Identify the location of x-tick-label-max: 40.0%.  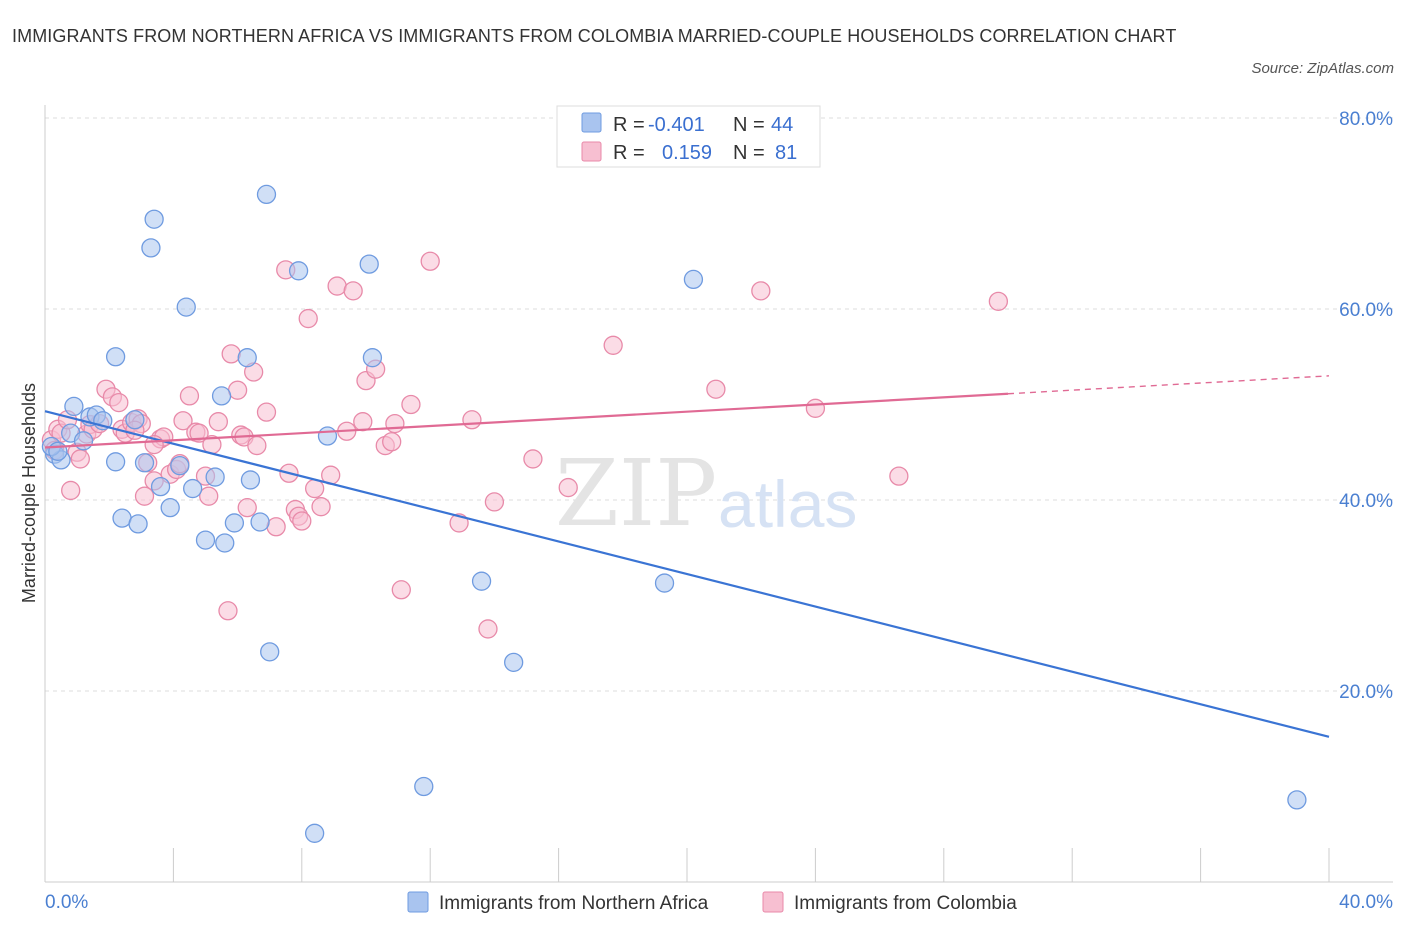
(1366, 902).